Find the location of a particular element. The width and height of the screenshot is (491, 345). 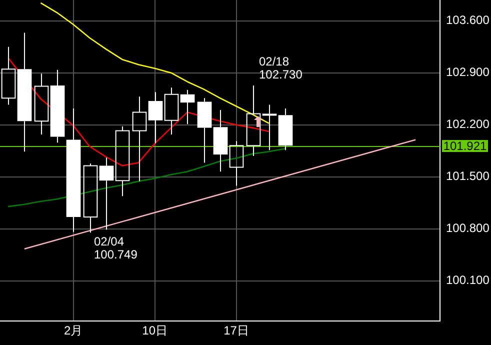

x-tick-label: 10日 is located at coordinates (155, 331).